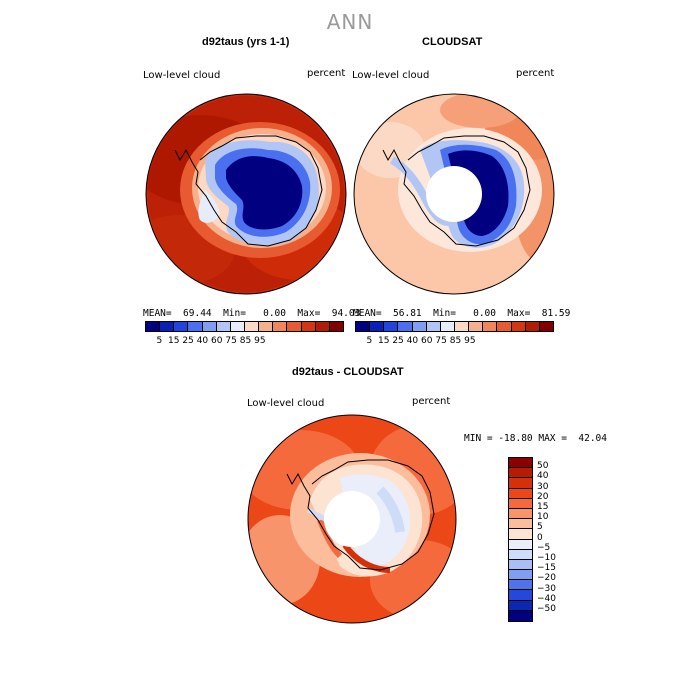  What do you see at coordinates (543, 517) in the screenshot?
I see `diff-colorbar-tick-label: 10` at bounding box center [543, 517].